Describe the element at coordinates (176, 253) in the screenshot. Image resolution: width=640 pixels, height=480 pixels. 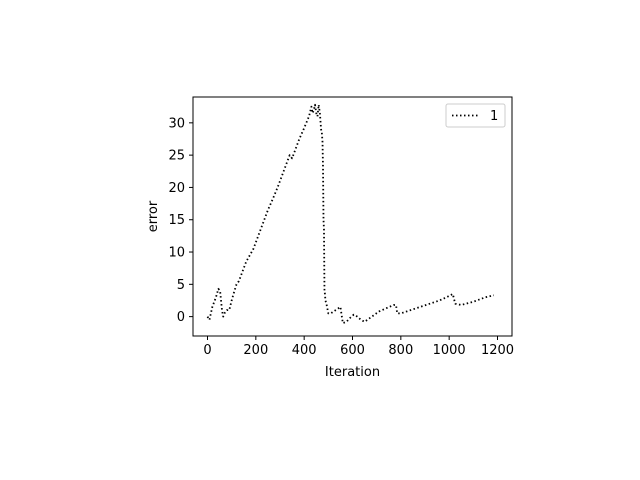
I see `y-tick-label: 10` at that location.